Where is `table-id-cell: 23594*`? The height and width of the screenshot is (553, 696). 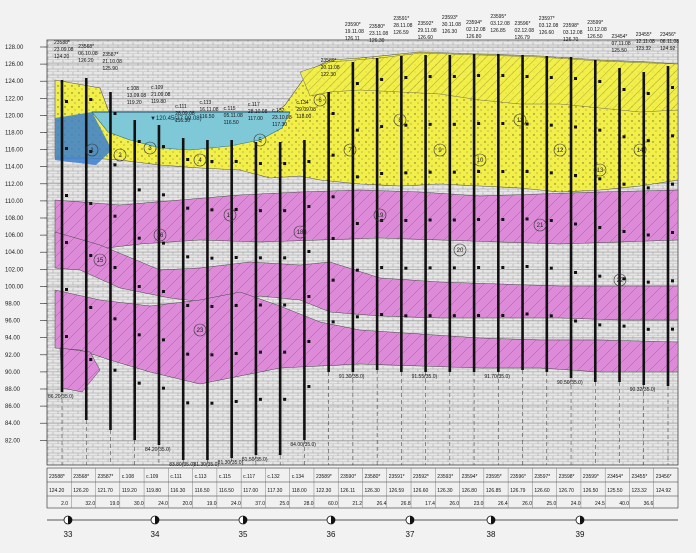 table-id-cell: 23594* is located at coordinates (470, 477).